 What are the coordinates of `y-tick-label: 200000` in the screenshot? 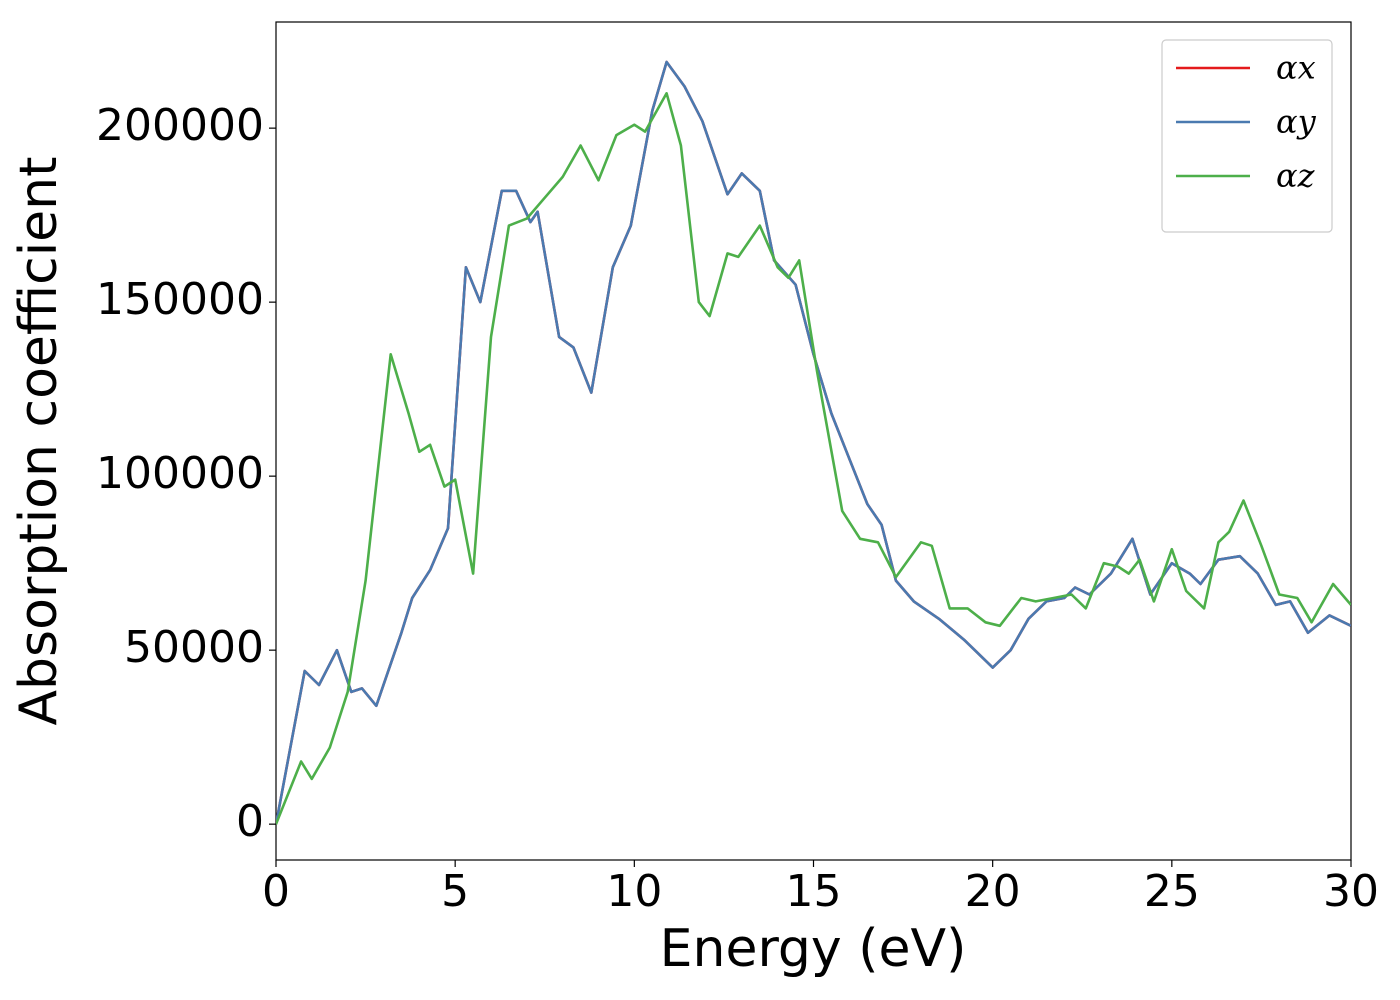 It's located at (180, 125).